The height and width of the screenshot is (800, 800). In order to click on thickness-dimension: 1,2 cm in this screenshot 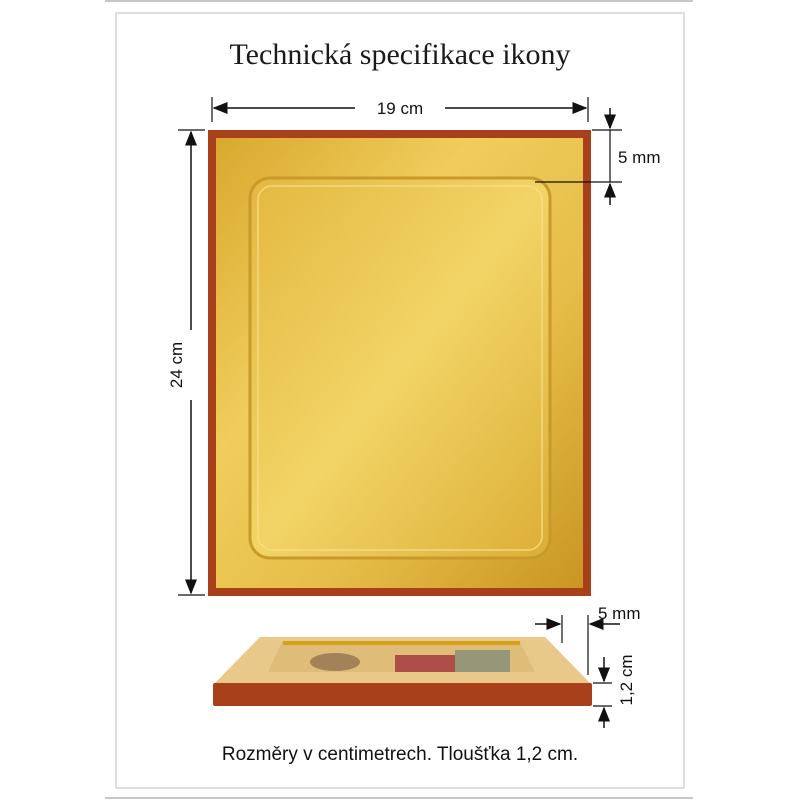, I will do `click(614, 691)`.